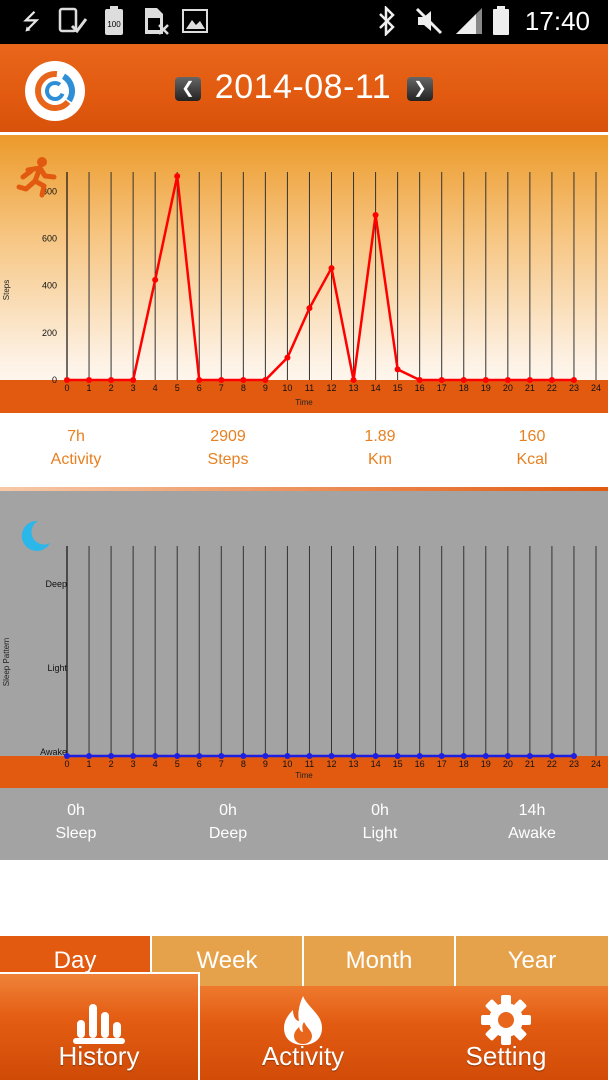 The height and width of the screenshot is (1080, 608). Describe the element at coordinates (31, 21) in the screenshot. I see `usb-icon: ⭍` at that location.